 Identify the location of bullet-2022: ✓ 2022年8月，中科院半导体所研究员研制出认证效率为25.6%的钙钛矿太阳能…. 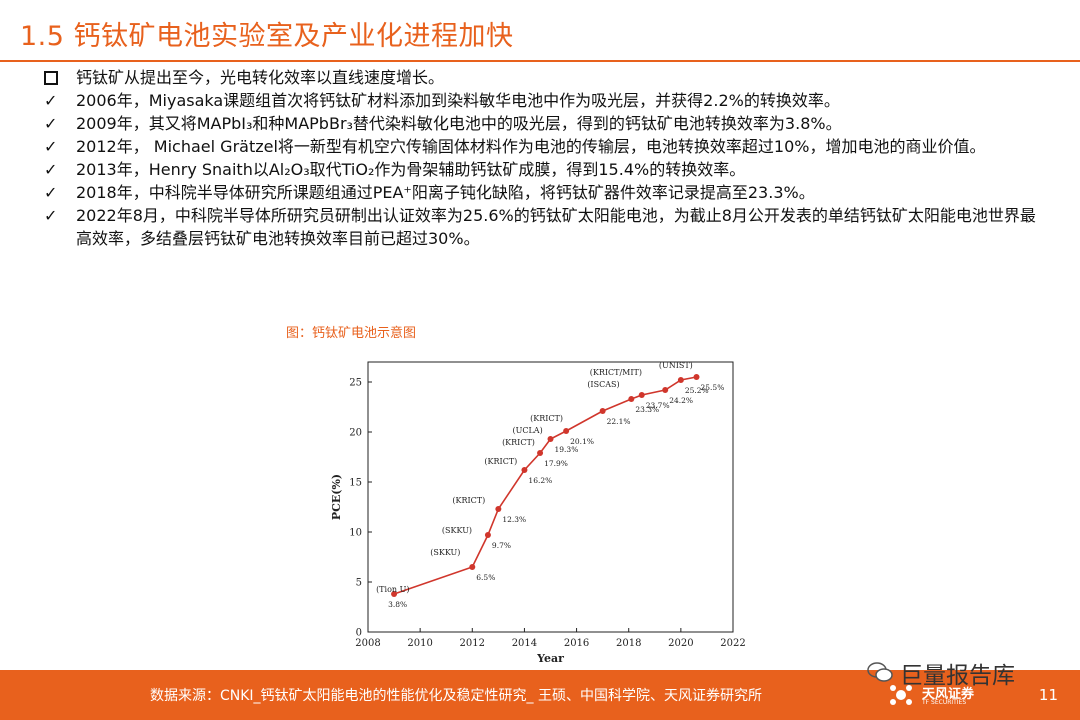
(544, 227).